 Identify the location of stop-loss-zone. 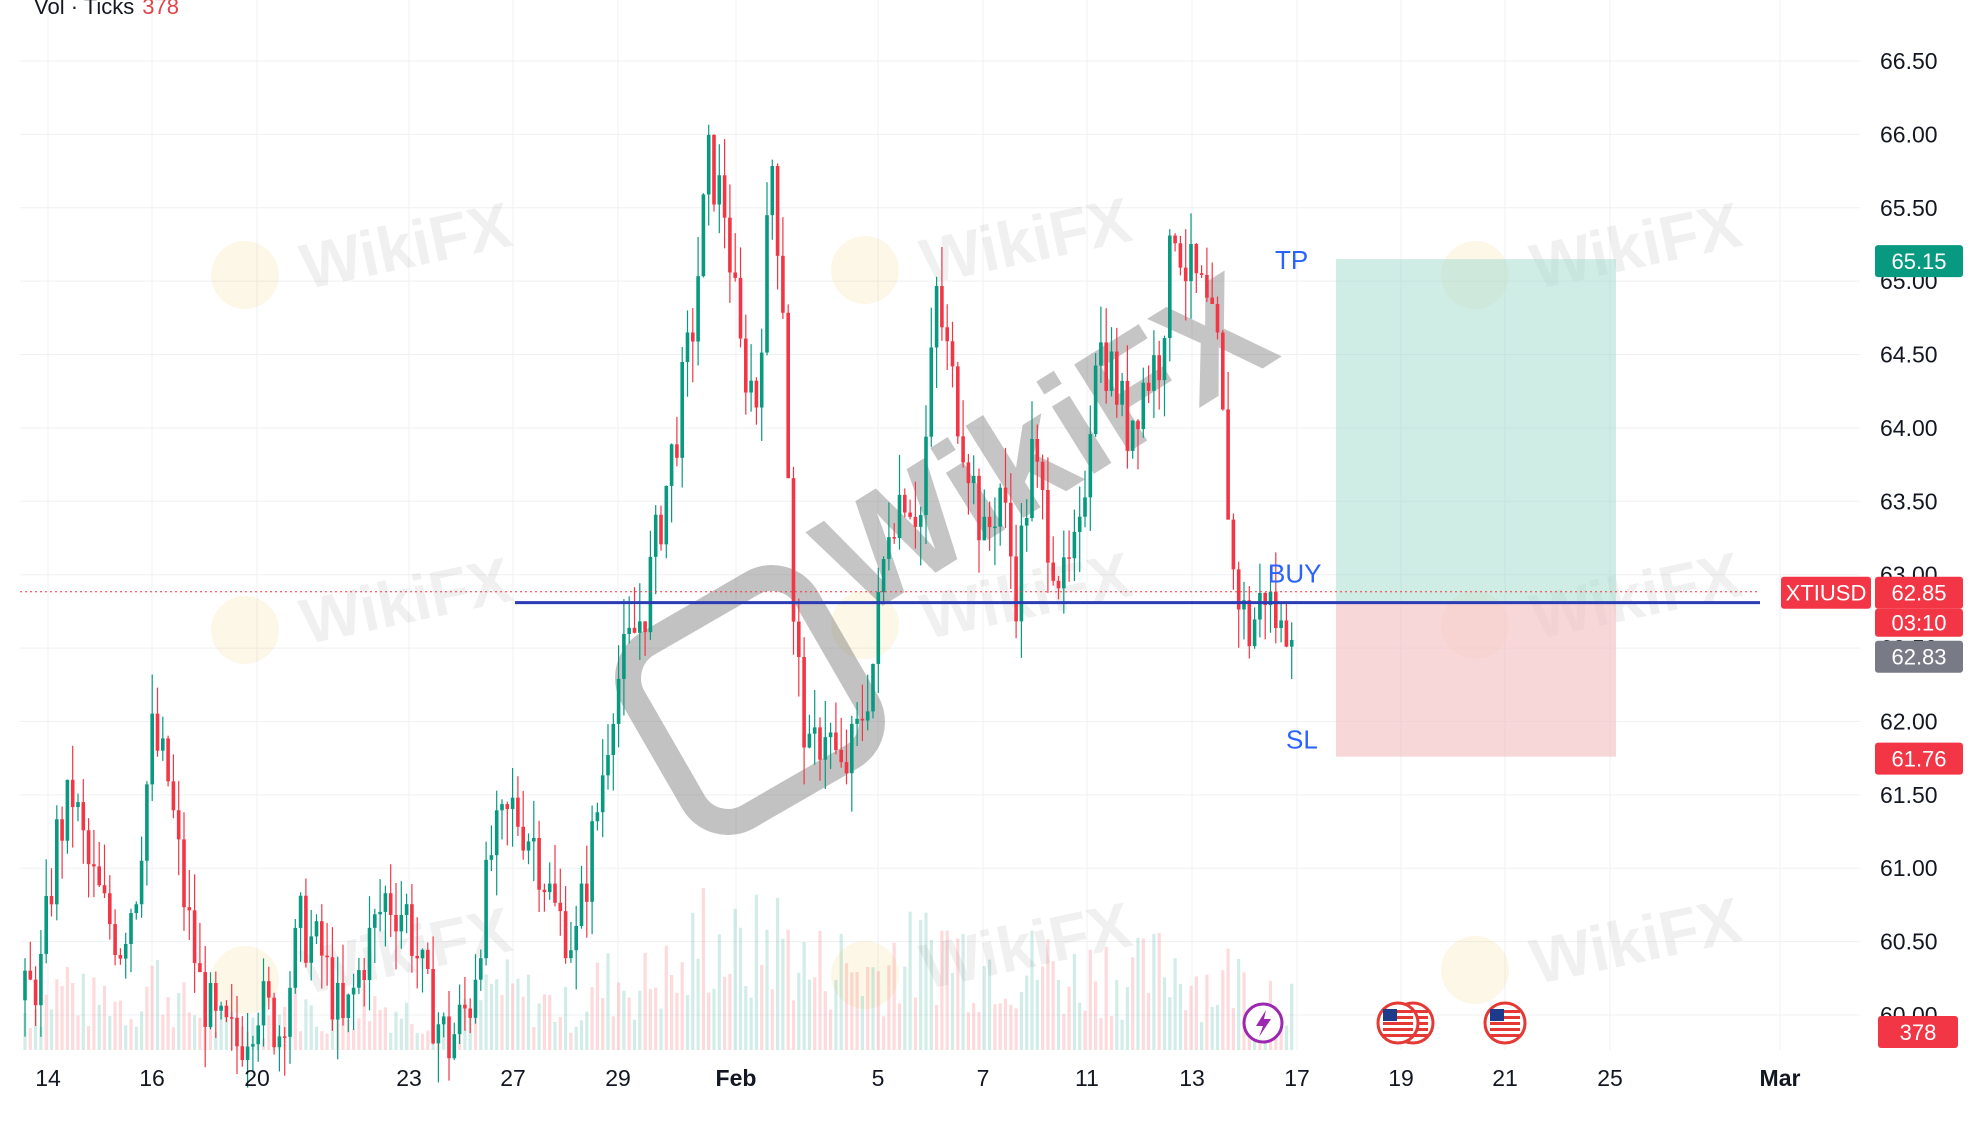
(1476, 679).